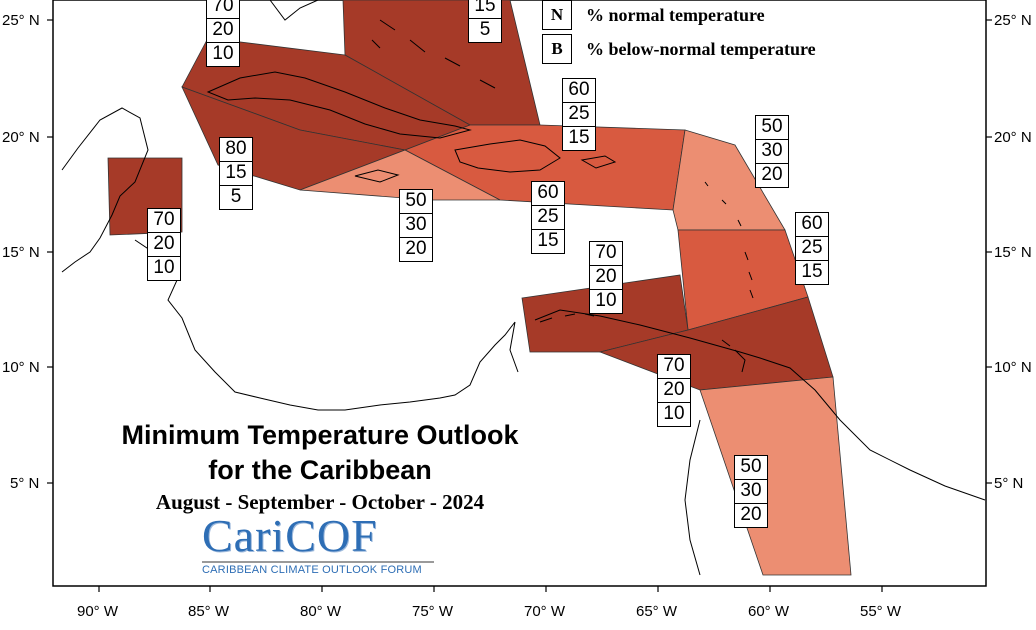 The image size is (1036, 630). Describe the element at coordinates (567, 318) in the screenshot. I see `coast-abc` at that location.